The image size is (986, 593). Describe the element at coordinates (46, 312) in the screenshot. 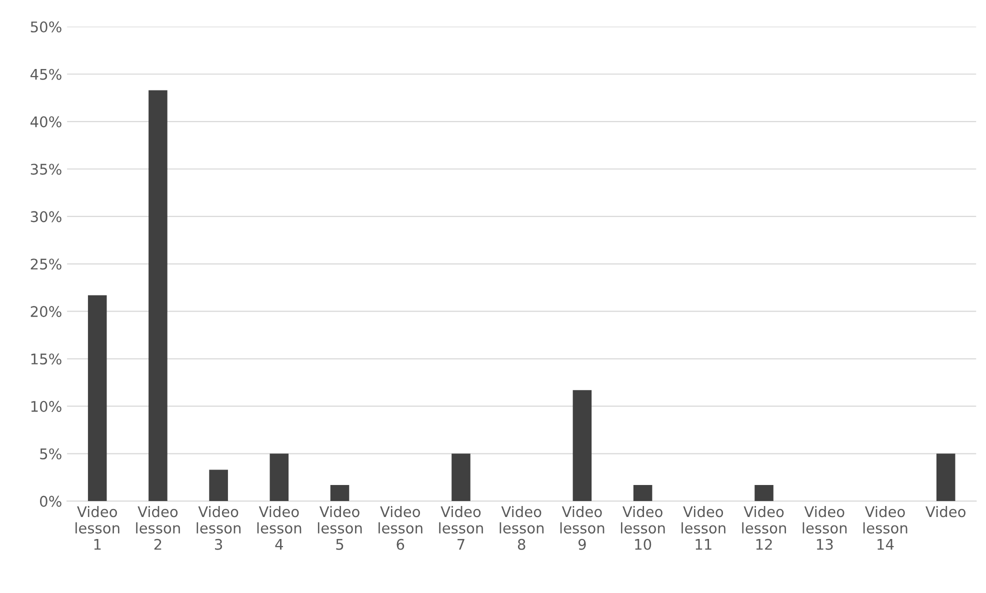

I see `y-tick-label: 20%` at that location.